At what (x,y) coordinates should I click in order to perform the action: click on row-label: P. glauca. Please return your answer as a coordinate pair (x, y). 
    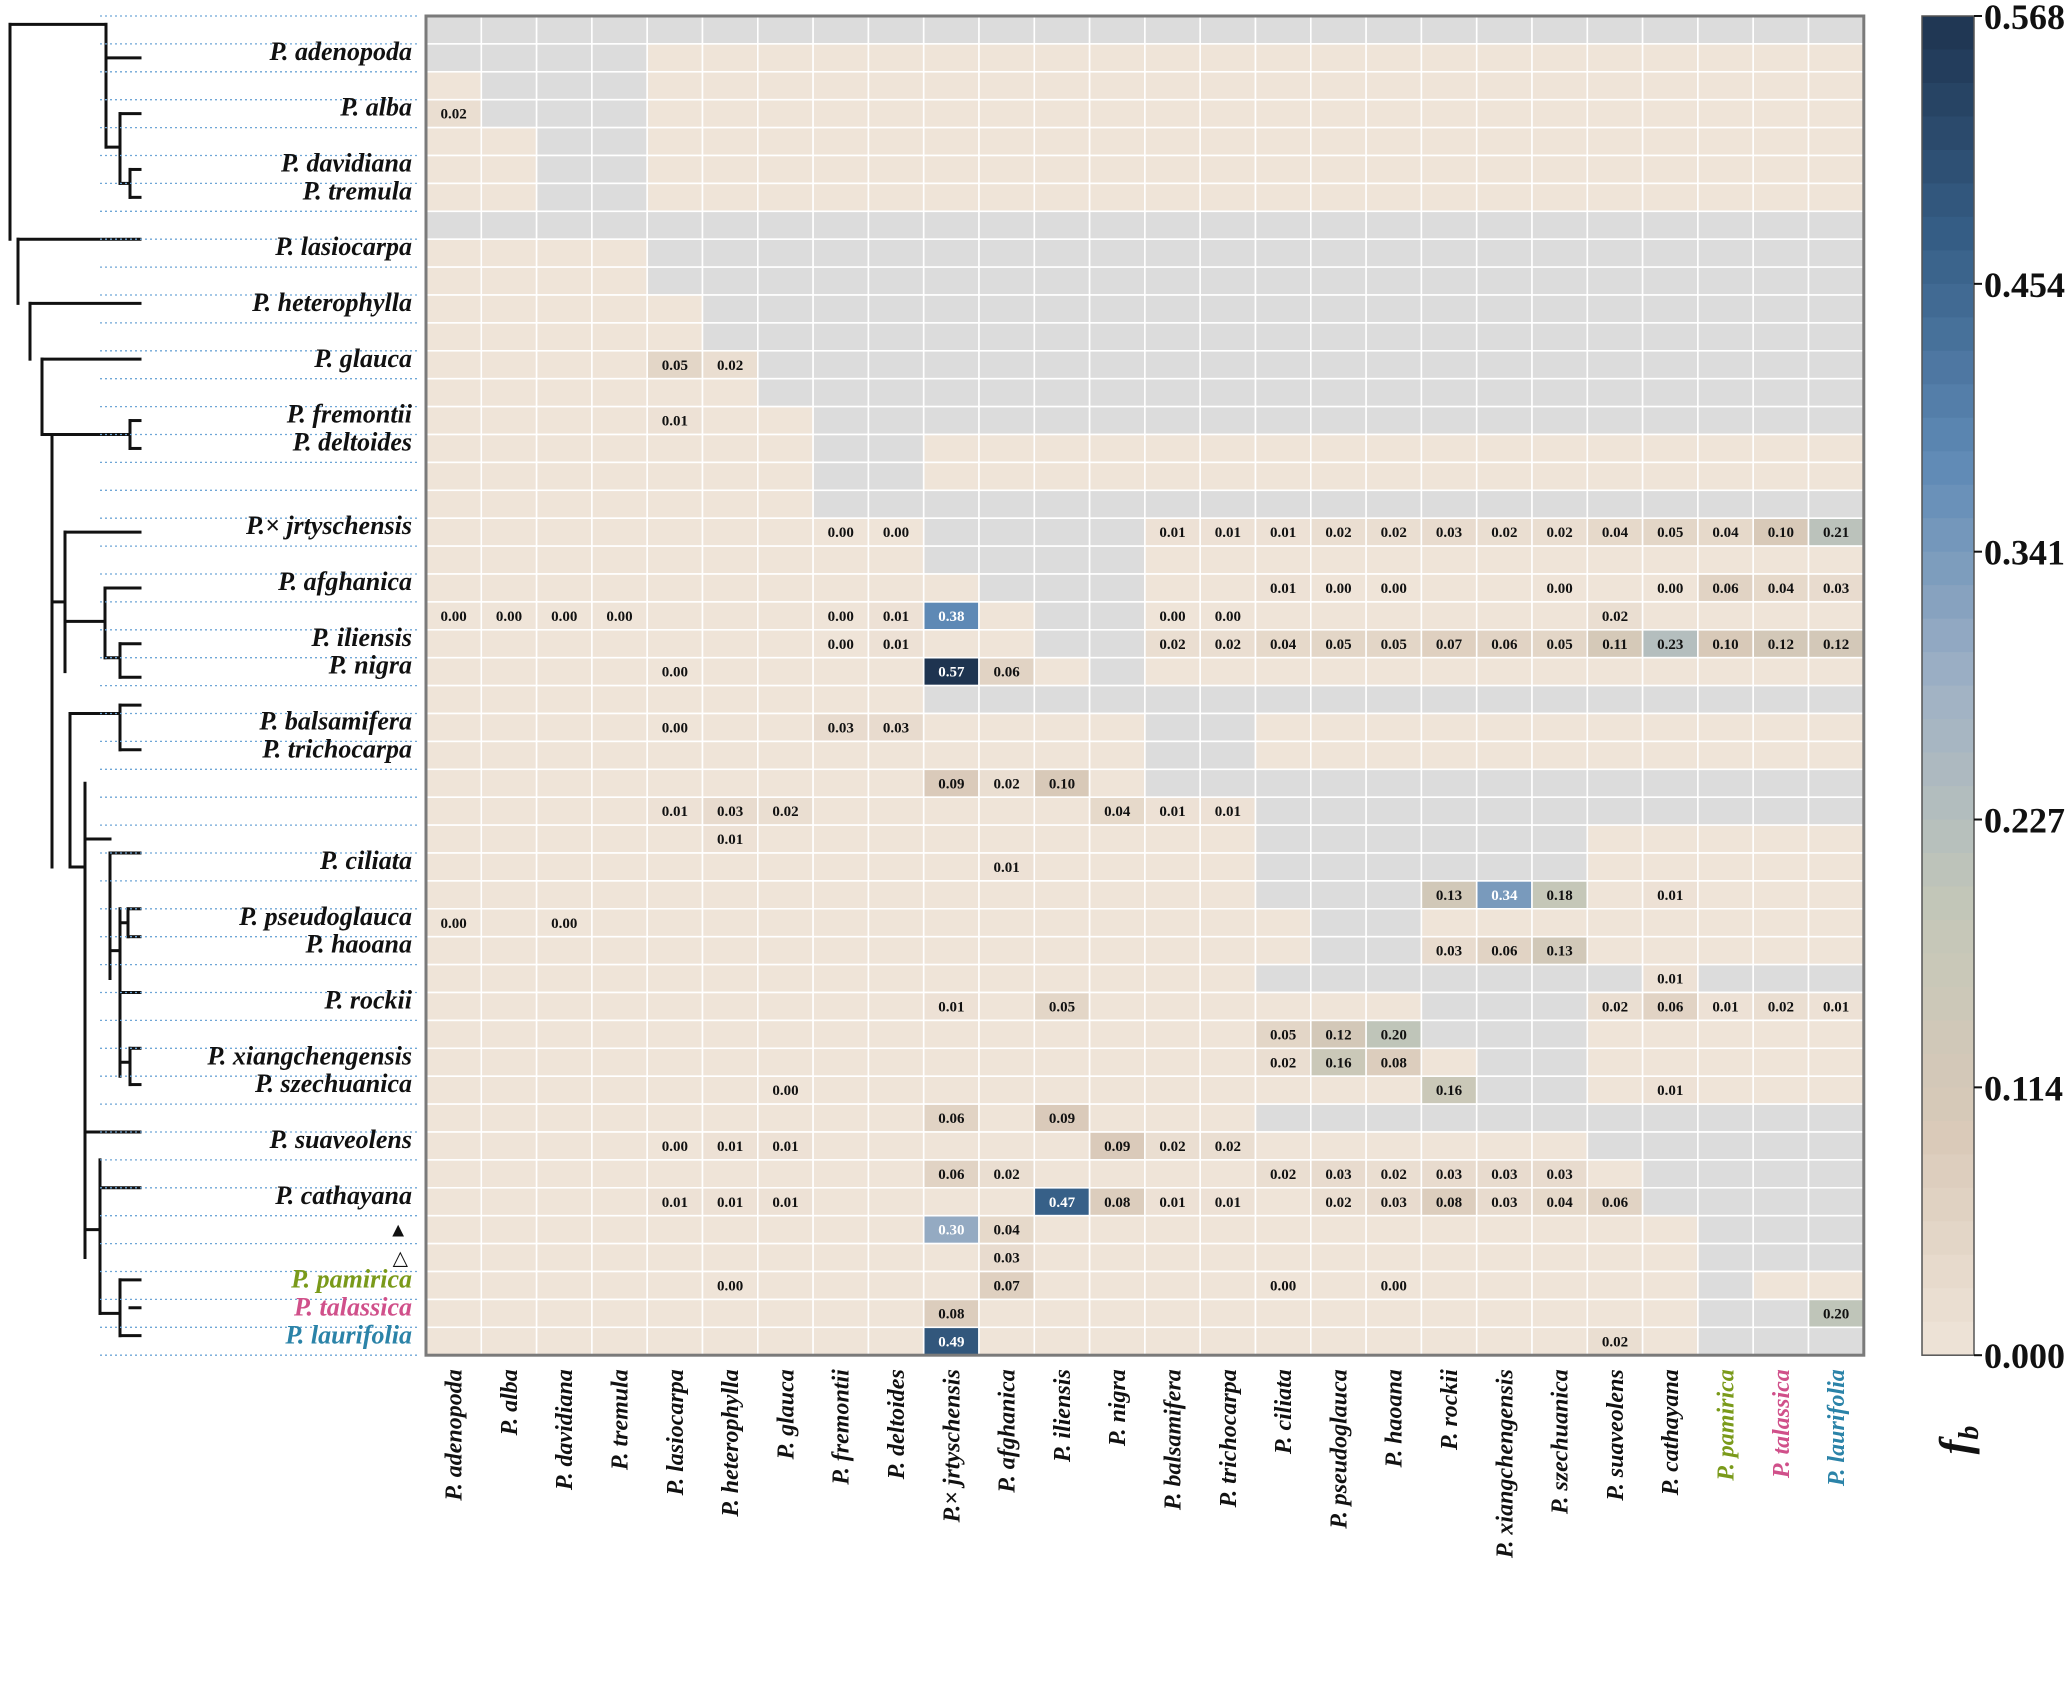
    Looking at the image, I should click on (362, 358).